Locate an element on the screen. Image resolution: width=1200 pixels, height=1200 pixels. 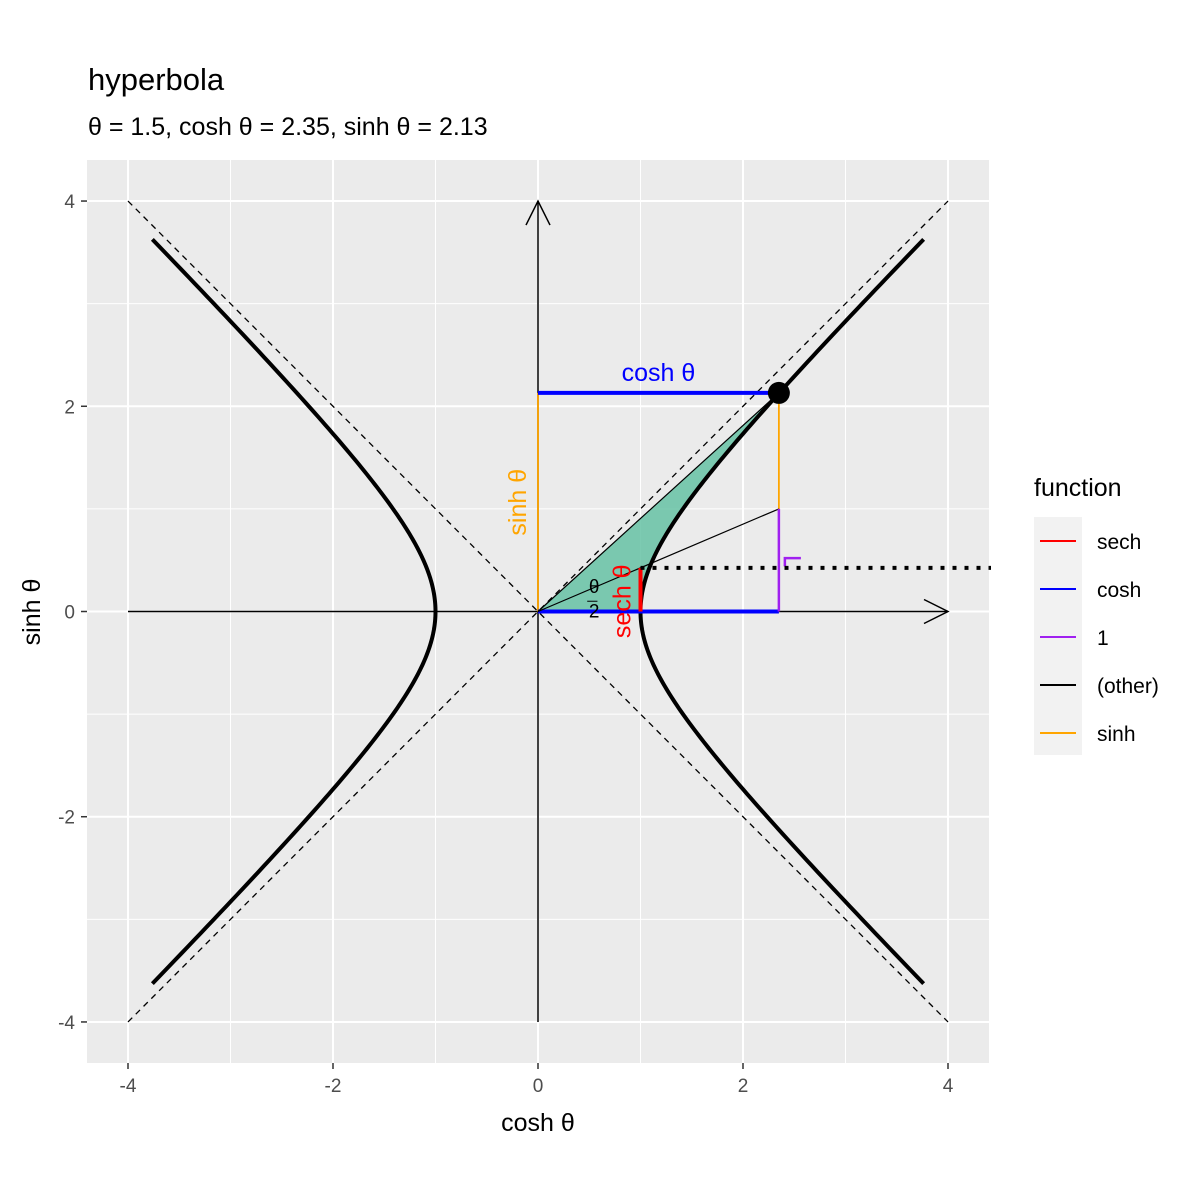
x-tick-label: 0 is located at coordinates (538, 1086).